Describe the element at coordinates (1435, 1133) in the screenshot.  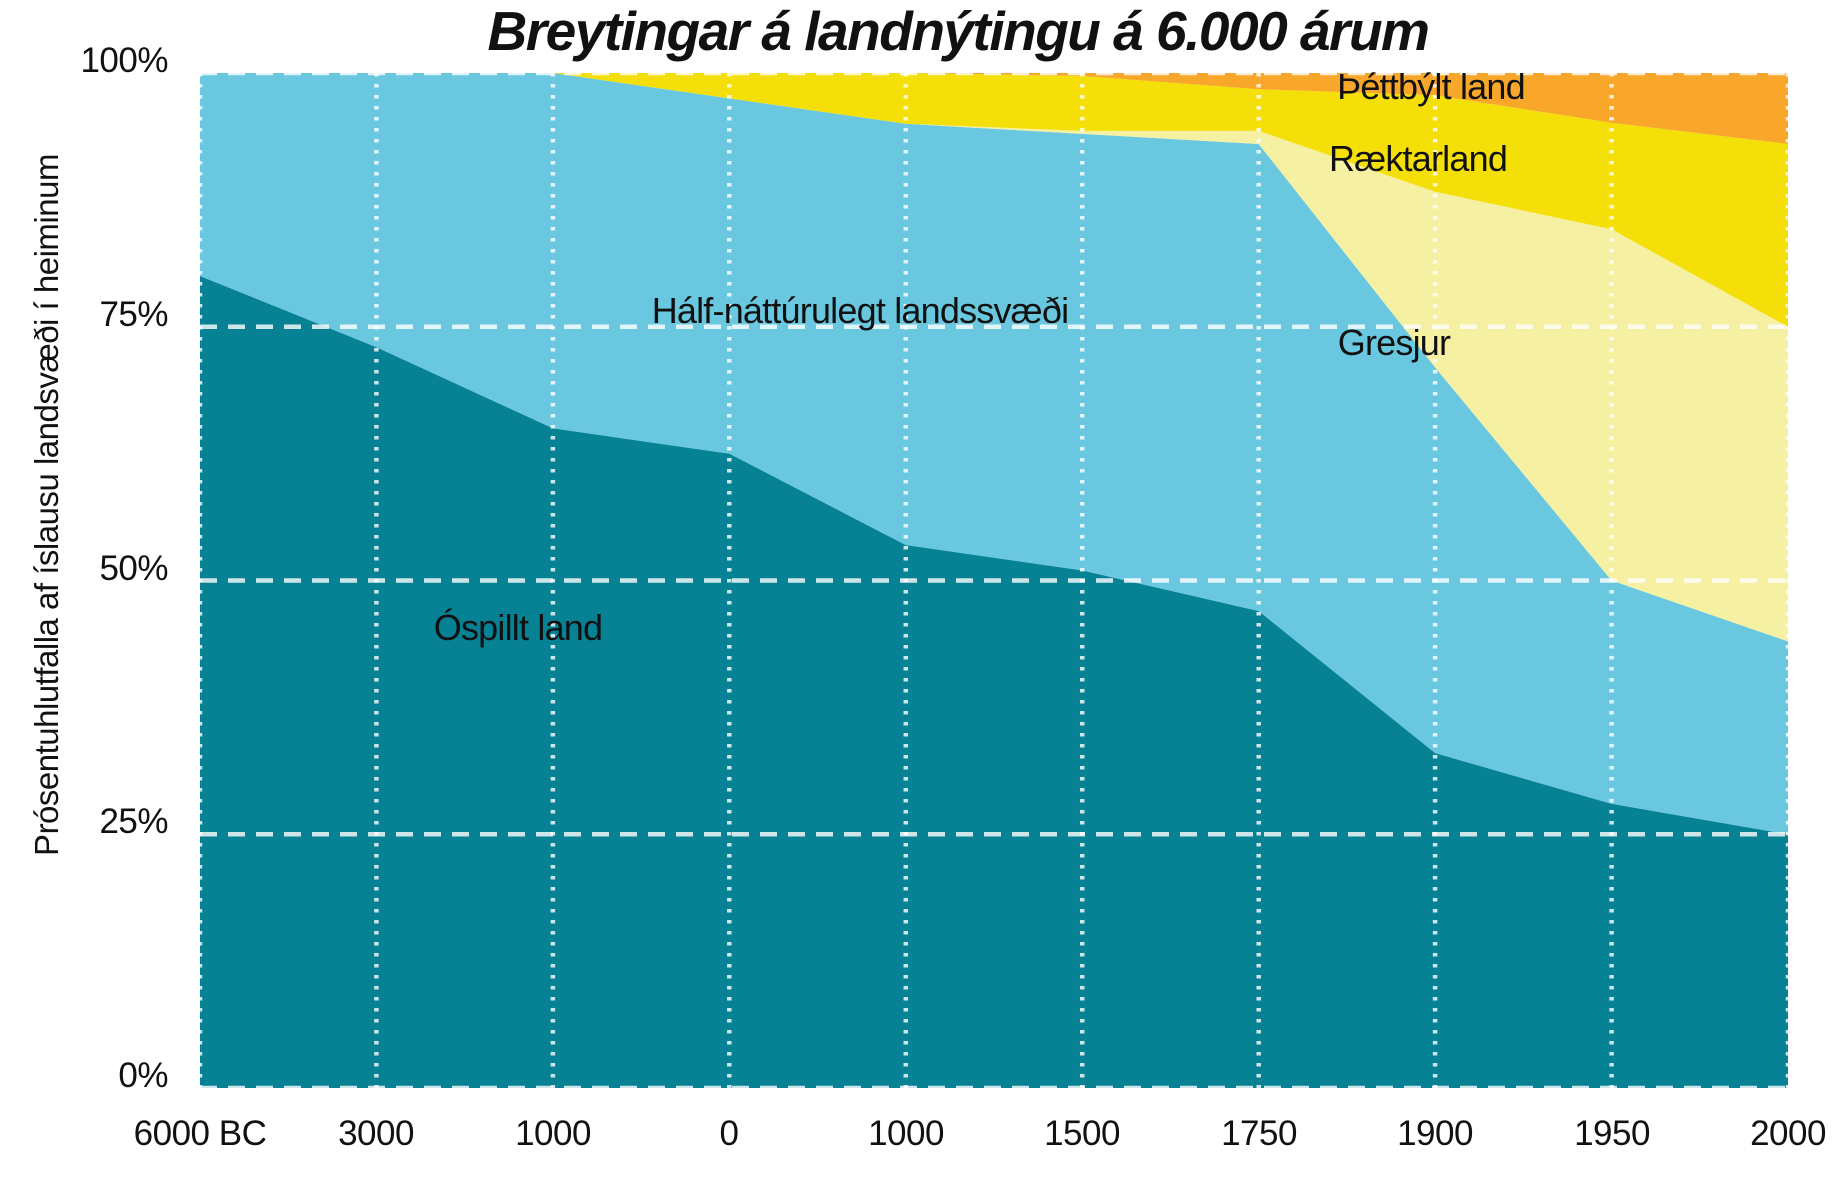
I see `x-tick-label-1900: 1900` at that location.